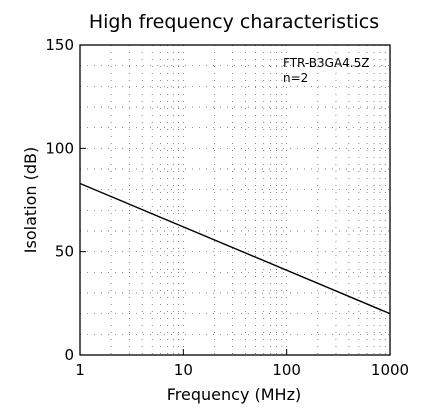 The width and height of the screenshot is (430, 410). I want to click on y-axis-label: Isolation (dB), so click(30, 200).